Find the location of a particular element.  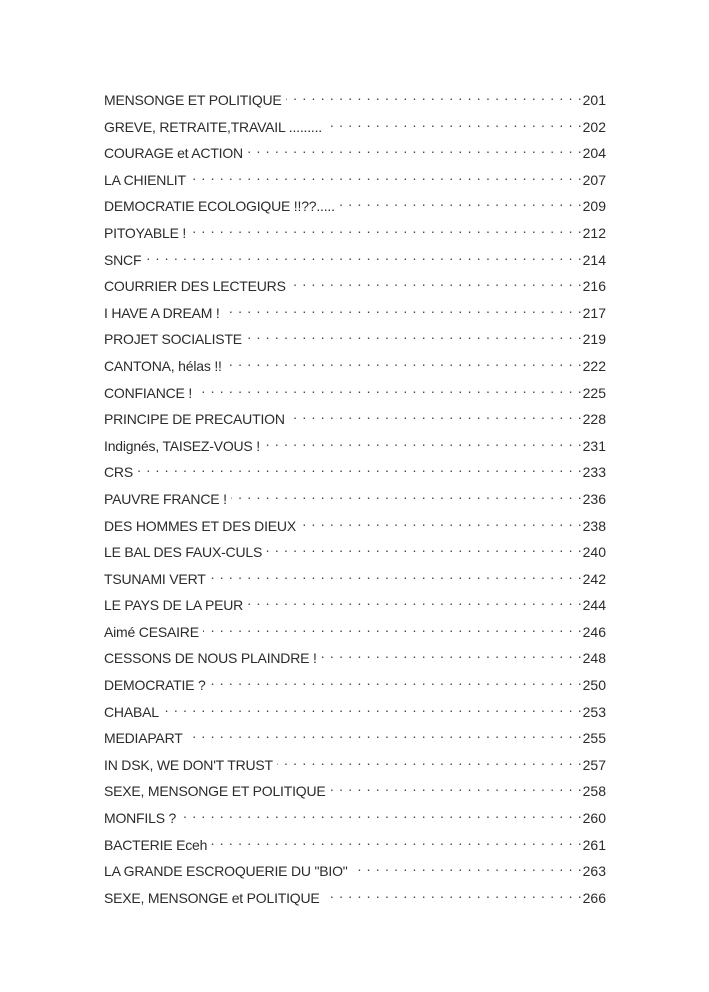

toc-entry: DEMOCRATIE ECOLOGIQUE !!??..... 209 is located at coordinates (355, 204).